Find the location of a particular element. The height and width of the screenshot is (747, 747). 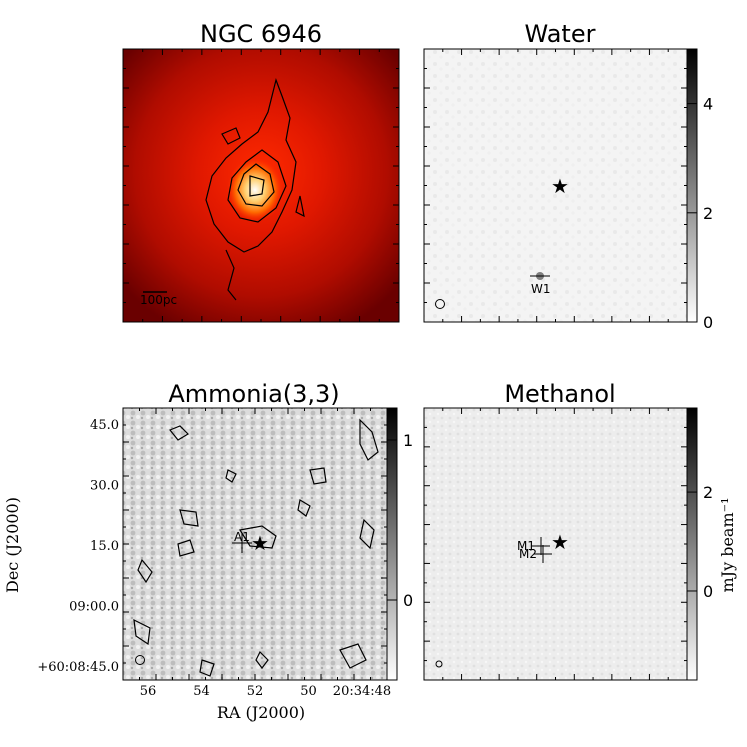

methanol-source-m2-label: M2 is located at coordinates (528, 554).